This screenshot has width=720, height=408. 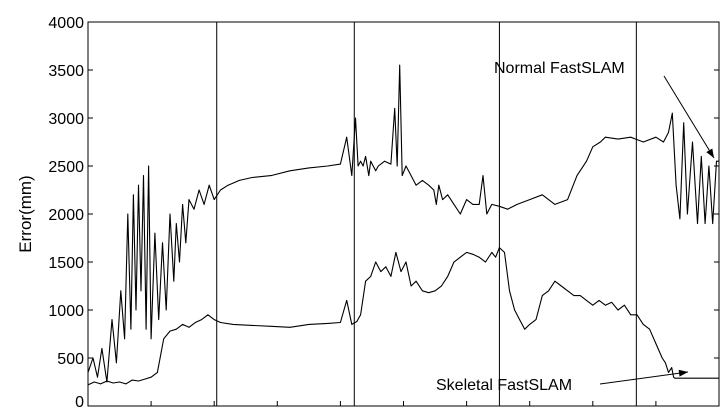 I want to click on y-tick-label: 1000, so click(x=66, y=311).